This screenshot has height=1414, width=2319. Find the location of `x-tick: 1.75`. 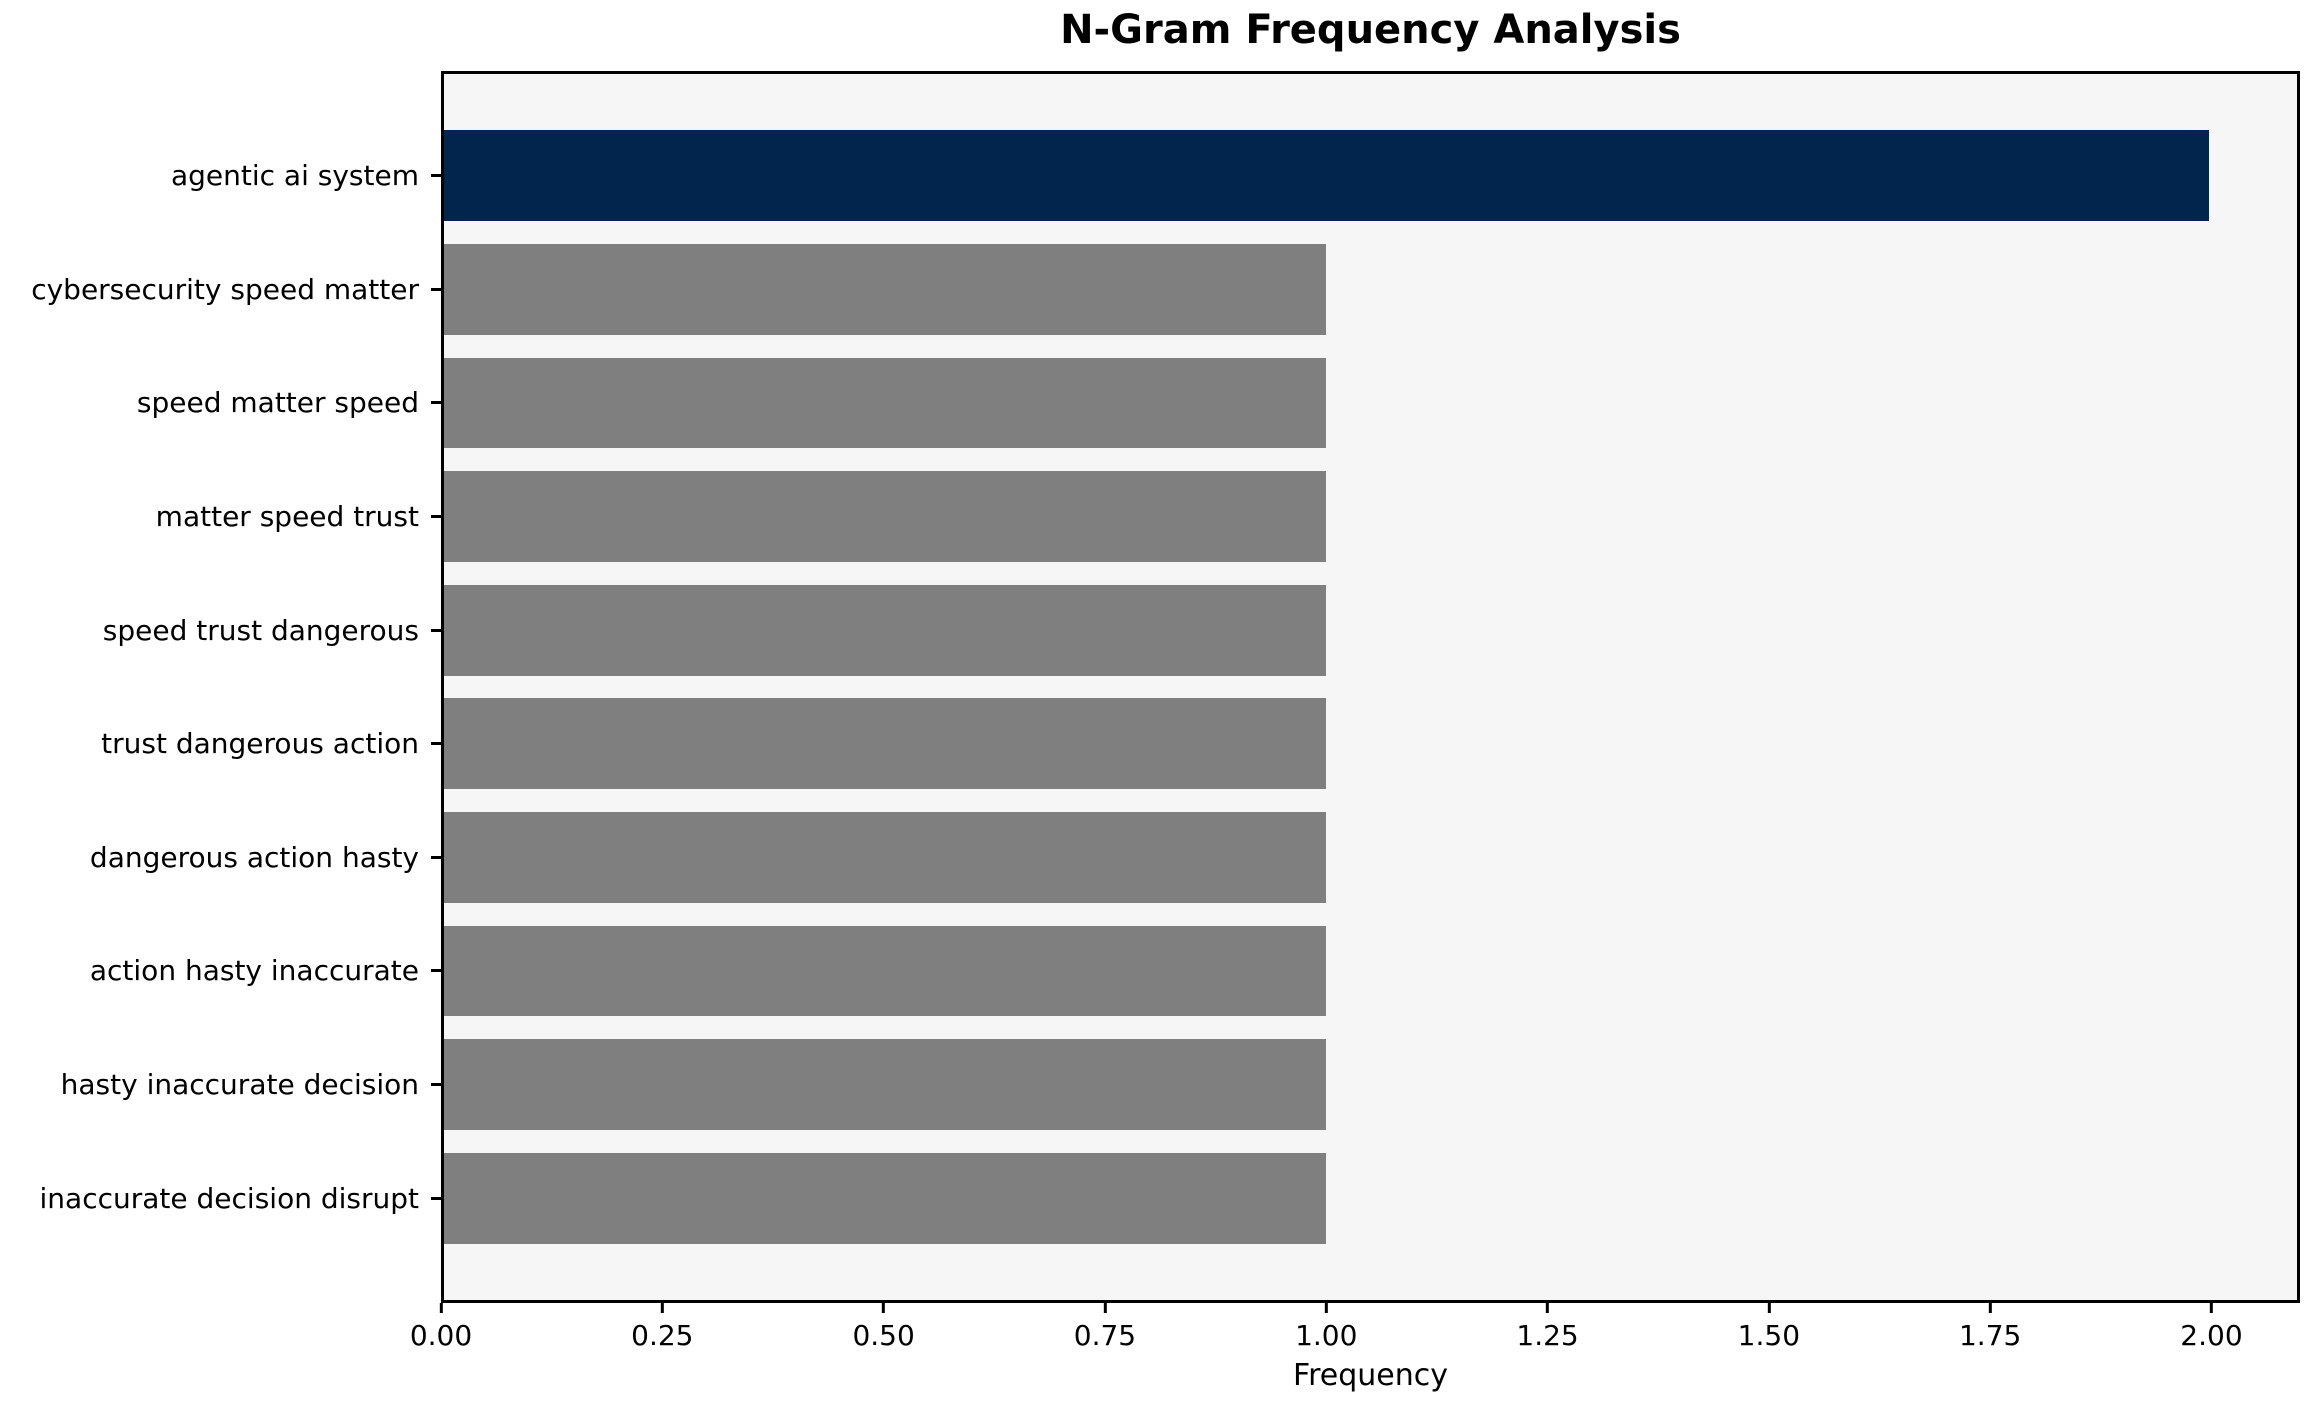

x-tick: 1.75 is located at coordinates (1990, 1327).